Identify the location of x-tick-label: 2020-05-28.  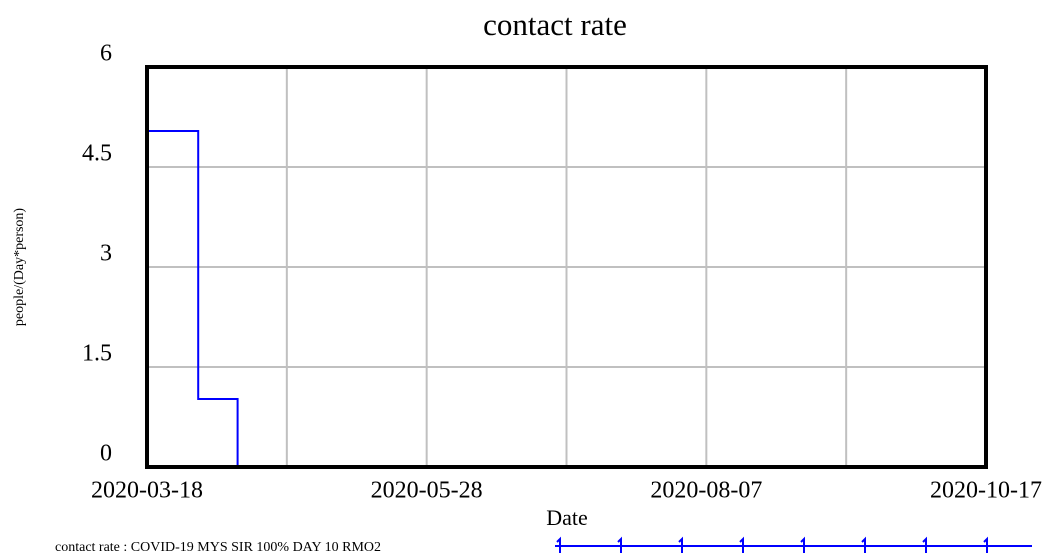
(427, 491).